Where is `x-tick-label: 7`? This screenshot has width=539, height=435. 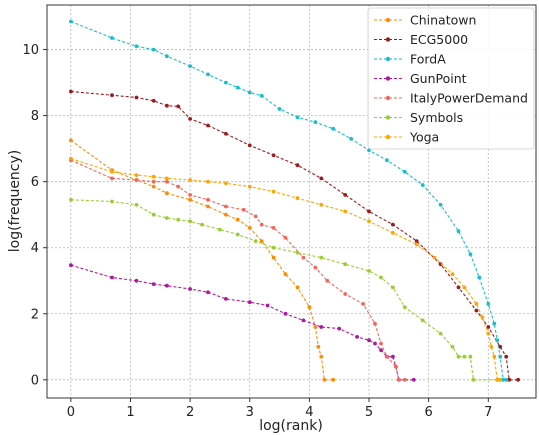 x-tick-label: 7 is located at coordinates (488, 412).